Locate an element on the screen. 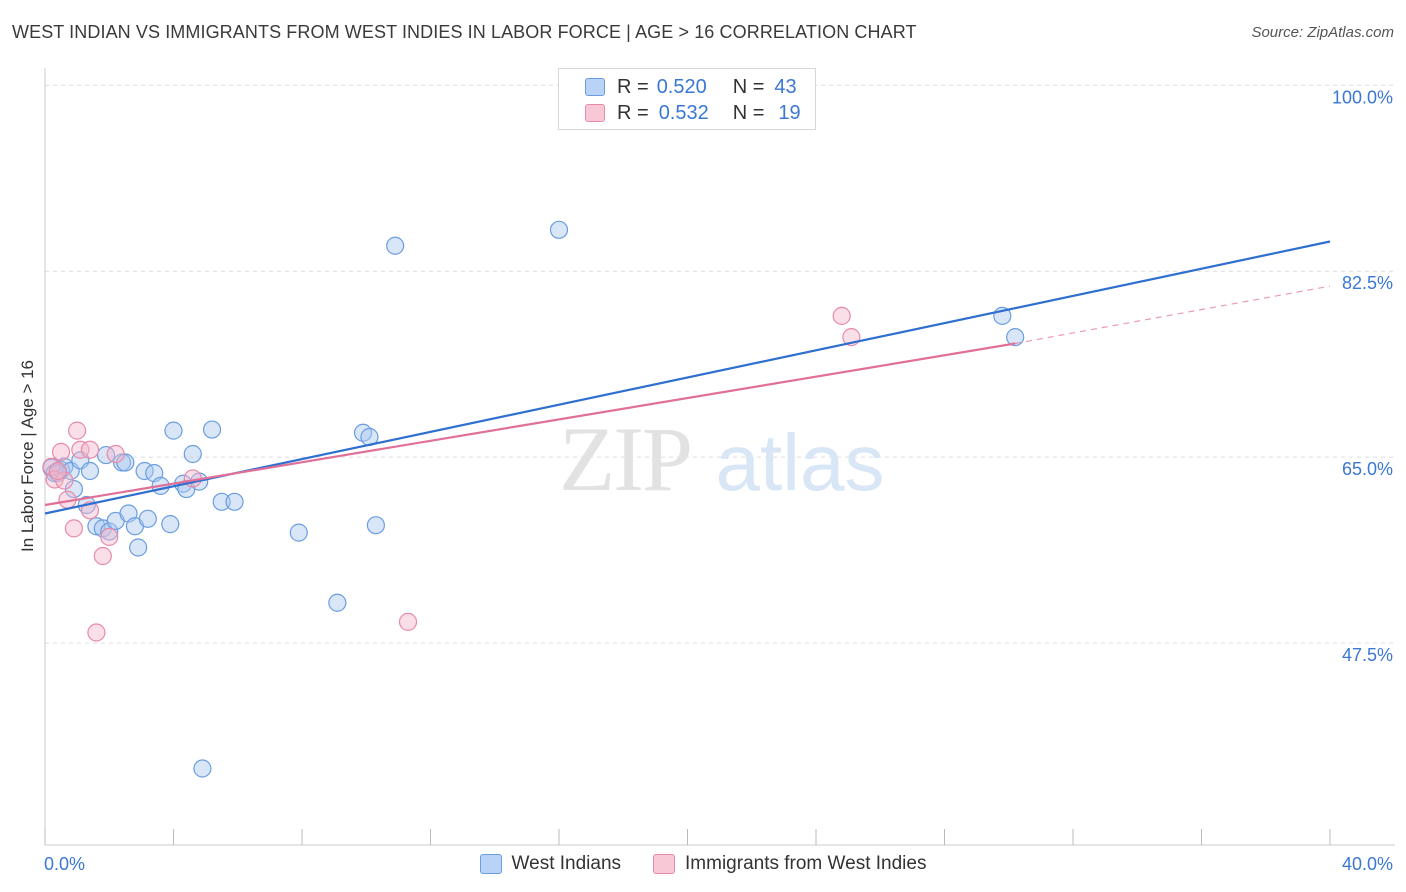 The width and height of the screenshot is (1406, 892). y-tick-label: 47.5% is located at coordinates (1367, 655).